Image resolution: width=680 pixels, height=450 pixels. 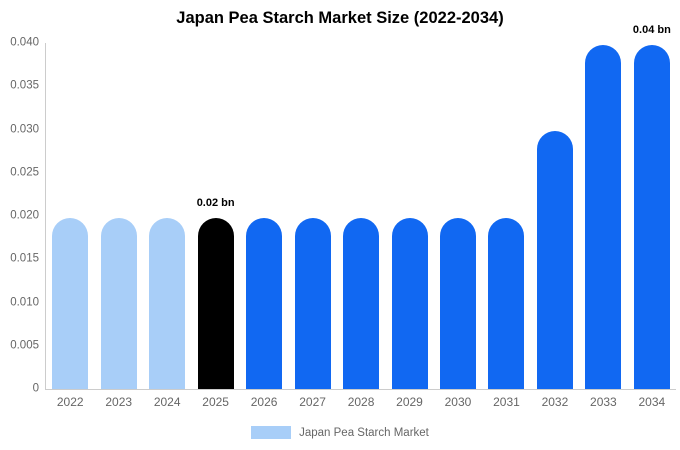 What do you see at coordinates (118, 303) in the screenshot?
I see `bar-2023` at bounding box center [118, 303].